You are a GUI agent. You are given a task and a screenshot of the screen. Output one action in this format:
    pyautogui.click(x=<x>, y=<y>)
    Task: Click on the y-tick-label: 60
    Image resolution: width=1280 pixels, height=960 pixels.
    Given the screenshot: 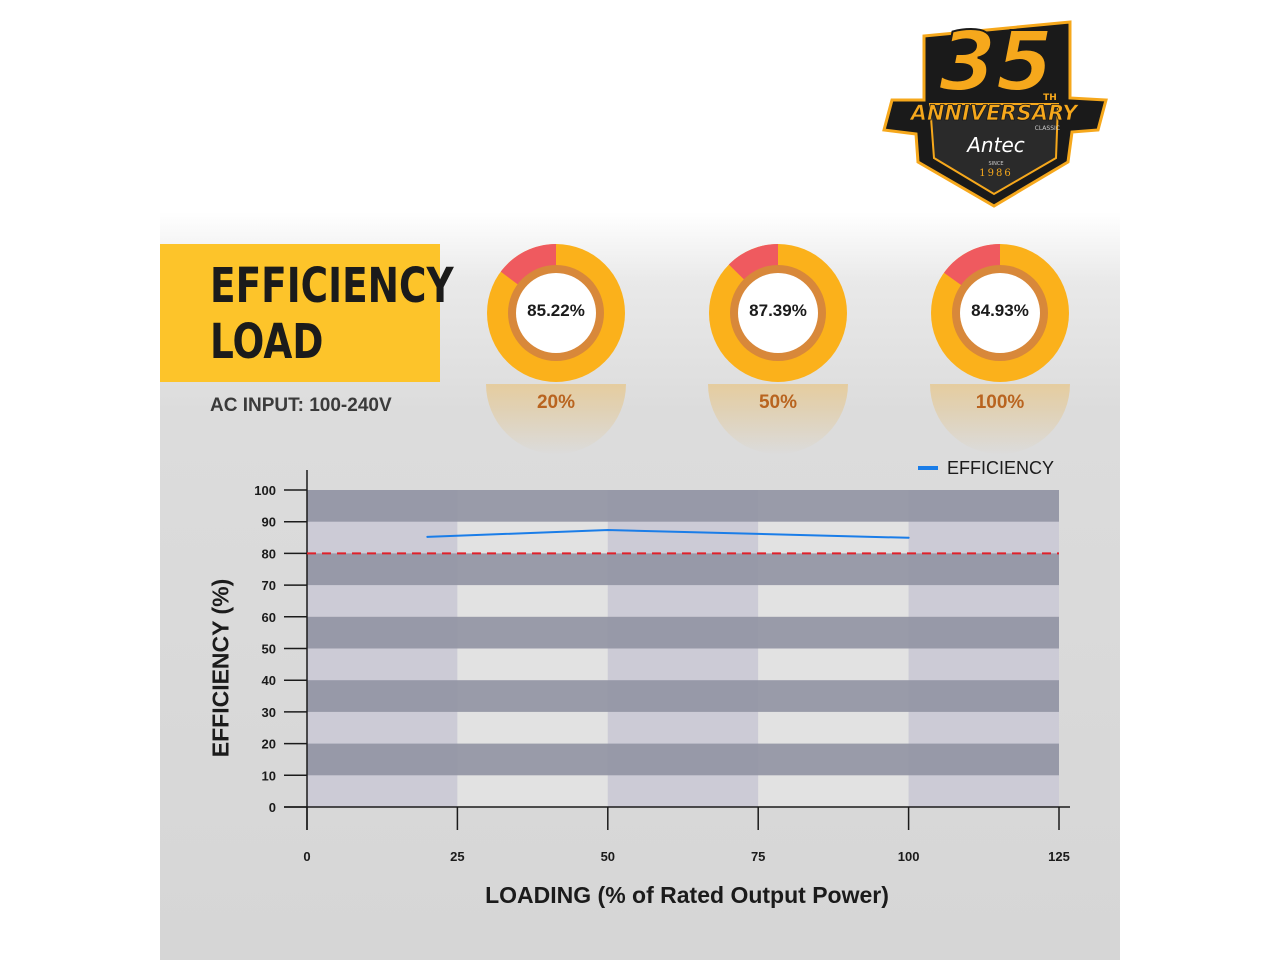 What is the action you would take?
    pyautogui.click(x=269, y=617)
    